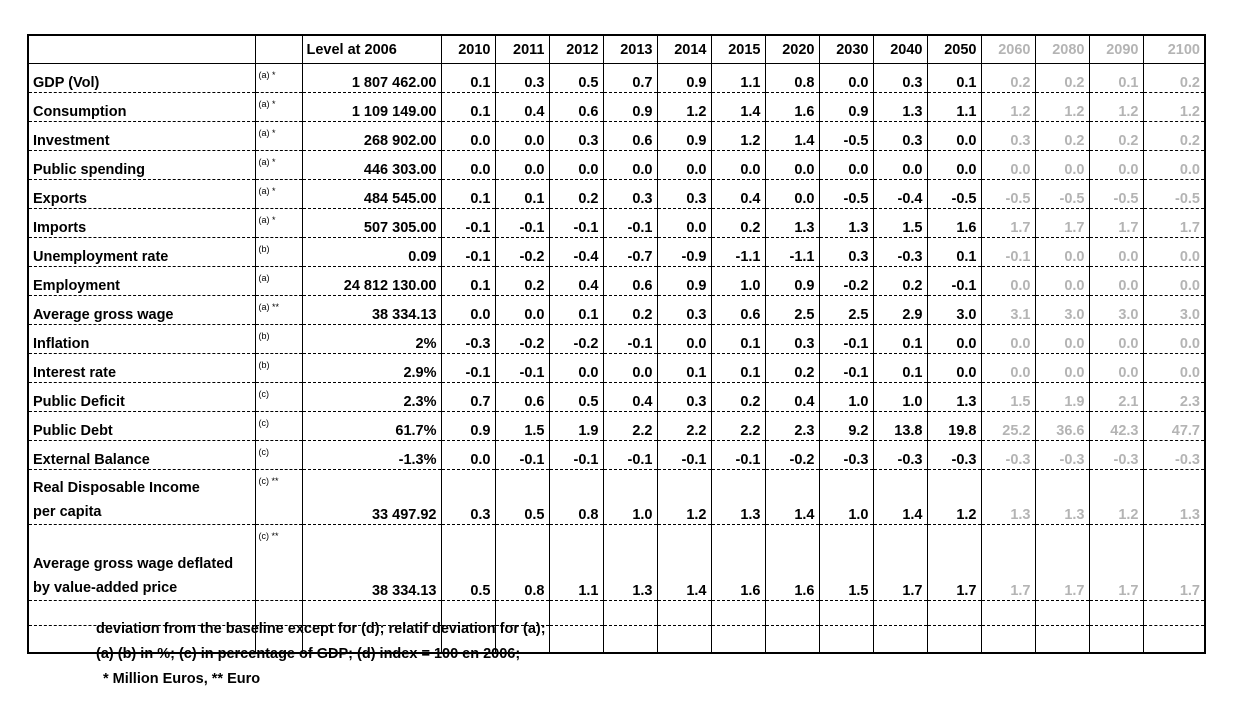  Describe the element at coordinates (141, 426) in the screenshot. I see `row-label: Public Debt` at that location.